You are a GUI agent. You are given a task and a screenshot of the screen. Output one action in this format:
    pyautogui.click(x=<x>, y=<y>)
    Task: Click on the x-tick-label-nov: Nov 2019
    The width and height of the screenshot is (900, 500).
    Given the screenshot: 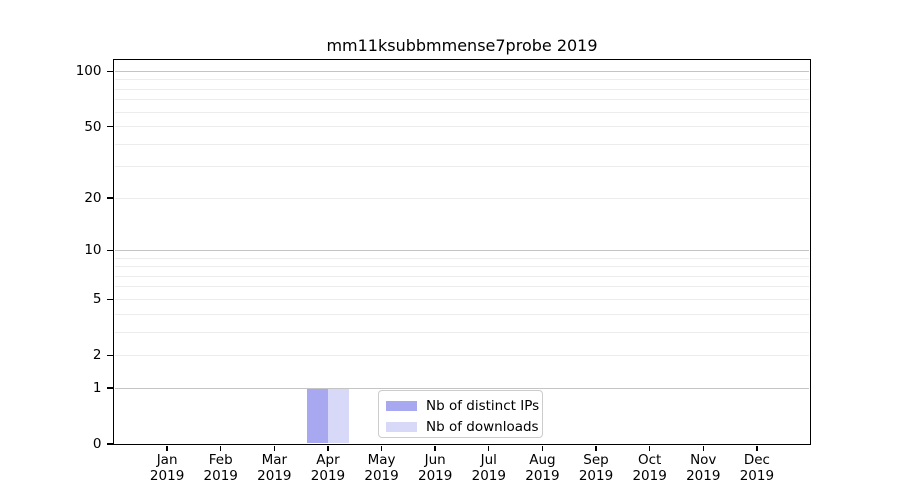 What is the action you would take?
    pyautogui.click(x=703, y=468)
    